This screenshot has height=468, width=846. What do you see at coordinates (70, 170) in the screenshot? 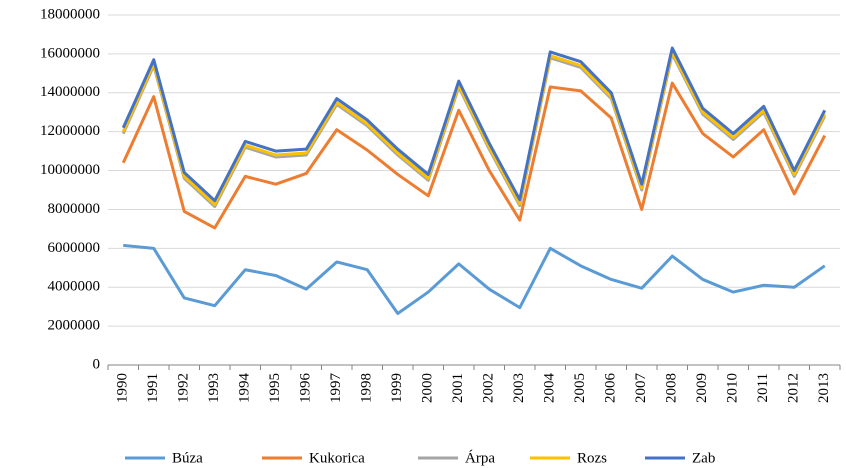
I see `y-tick-label: 10000000` at bounding box center [70, 170].